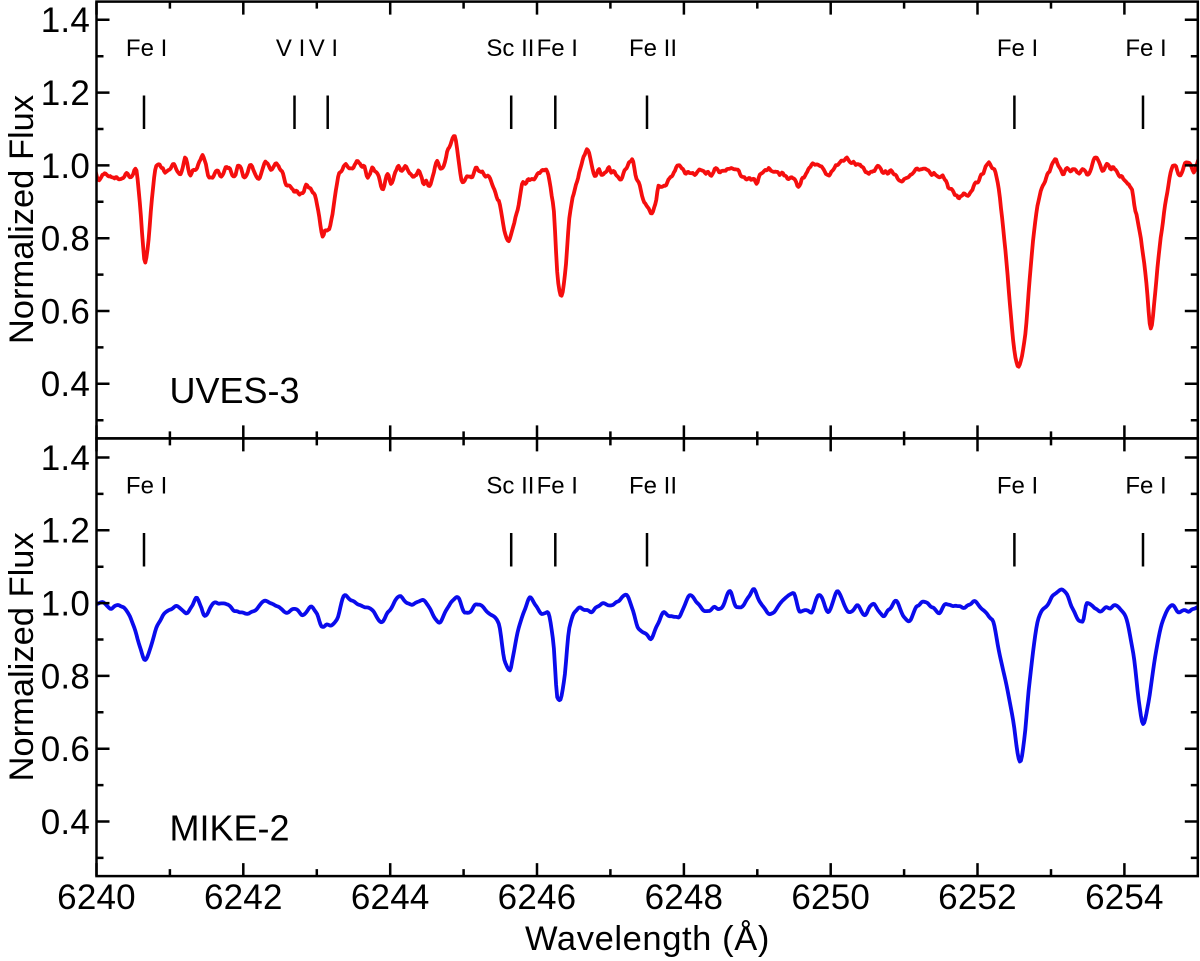  What do you see at coordinates (243, 897) in the screenshot?
I see `svg-text: 6242` at bounding box center [243, 897].